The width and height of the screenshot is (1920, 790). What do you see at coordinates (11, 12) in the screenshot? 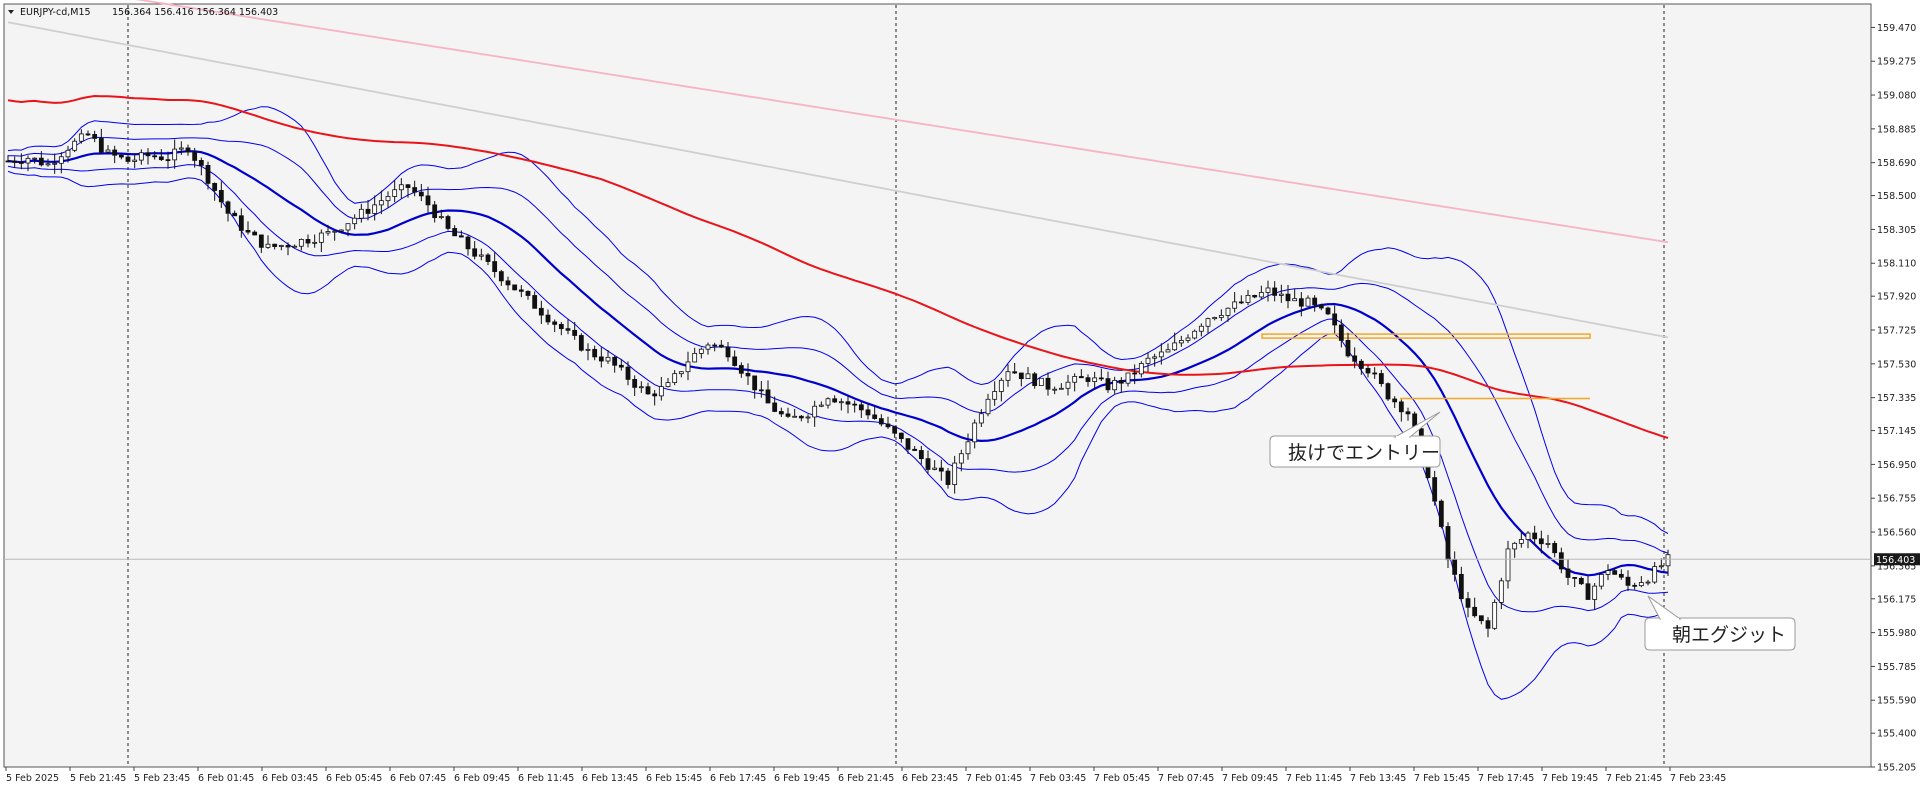
I see `dropdown-arrow-icon` at bounding box center [11, 12].